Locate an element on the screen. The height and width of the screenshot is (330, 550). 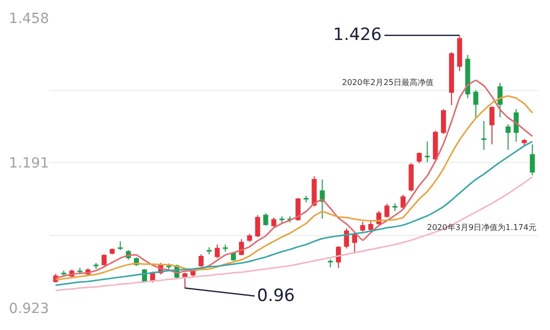
annotation: 0.96 is located at coordinates (276, 296).